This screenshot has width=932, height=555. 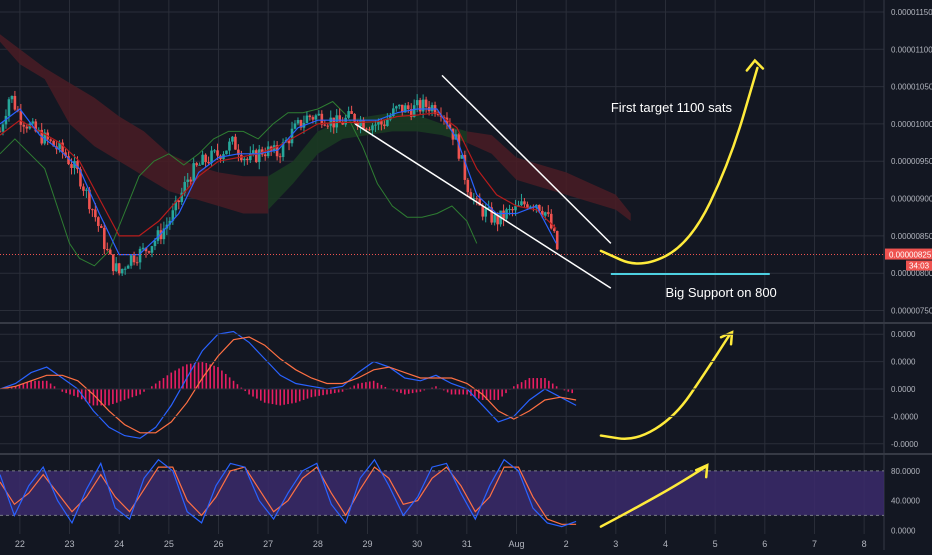 I want to click on countdown-tag, so click(x=919, y=265).